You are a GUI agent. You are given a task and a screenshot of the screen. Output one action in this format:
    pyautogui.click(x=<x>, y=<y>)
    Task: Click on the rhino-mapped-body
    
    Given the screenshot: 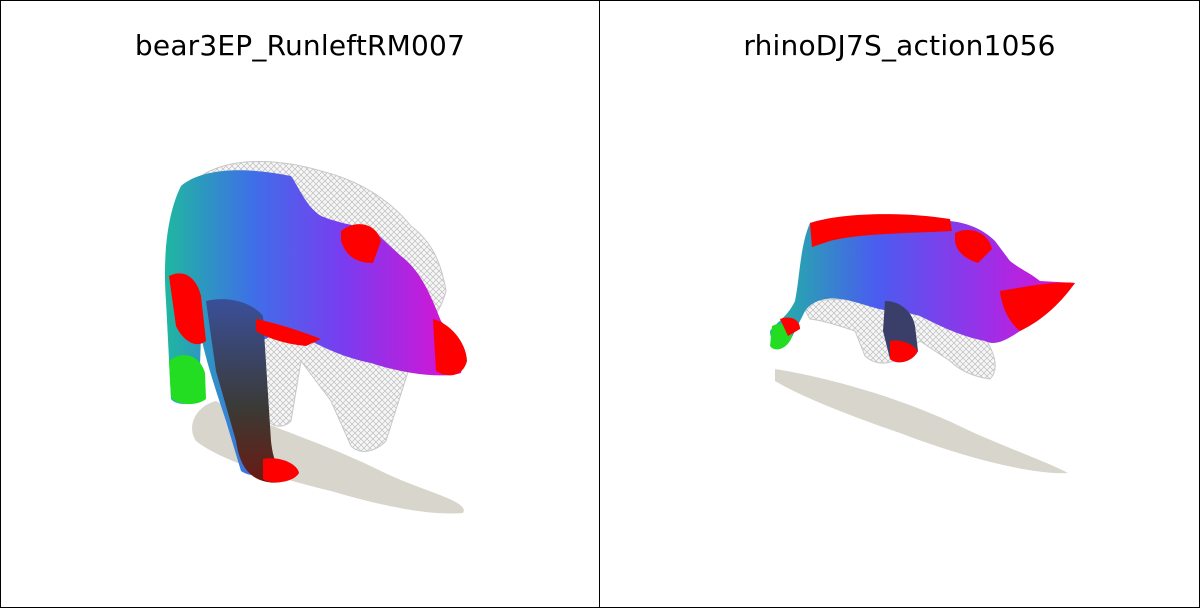 What is the action you would take?
    pyautogui.click(x=922, y=280)
    